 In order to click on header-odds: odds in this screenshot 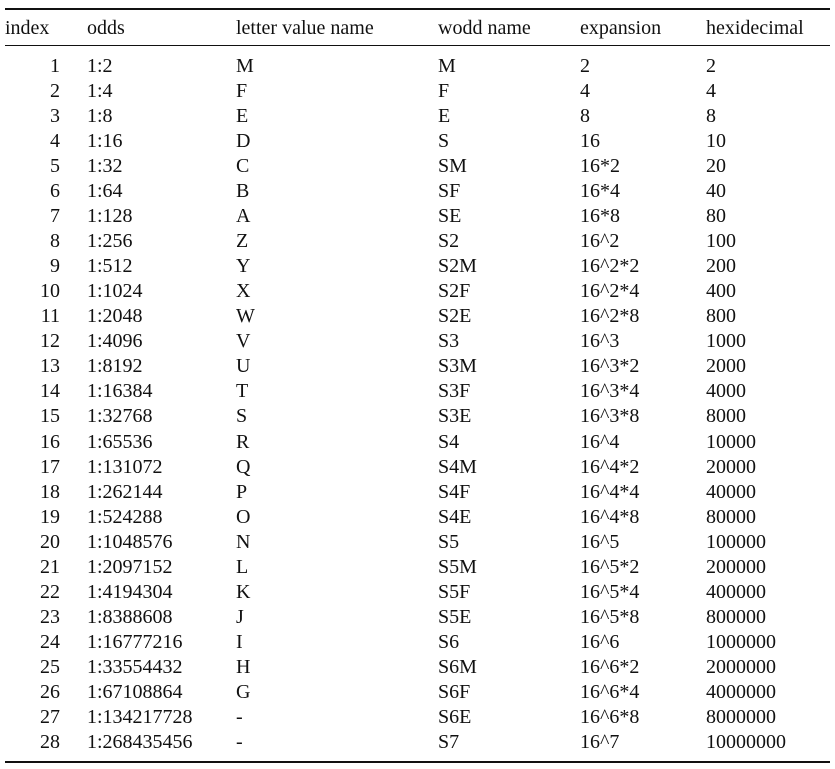, I will do `click(106, 28)`.